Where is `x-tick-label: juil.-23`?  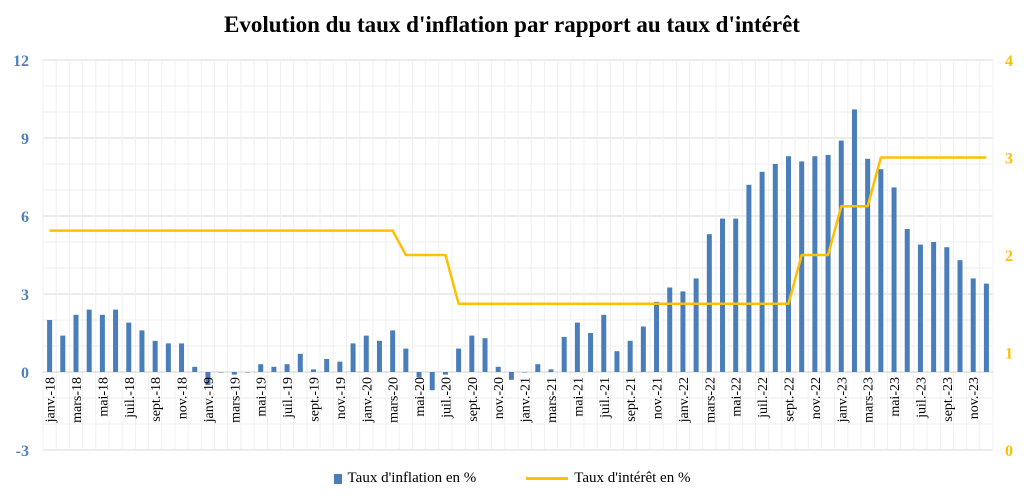 x-tick-label: juil.-23 is located at coordinates (921, 398).